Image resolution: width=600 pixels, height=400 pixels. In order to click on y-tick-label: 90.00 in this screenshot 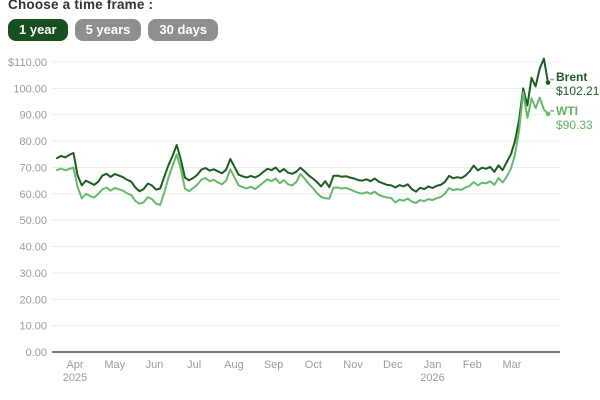, I will do `click(33, 116)`.